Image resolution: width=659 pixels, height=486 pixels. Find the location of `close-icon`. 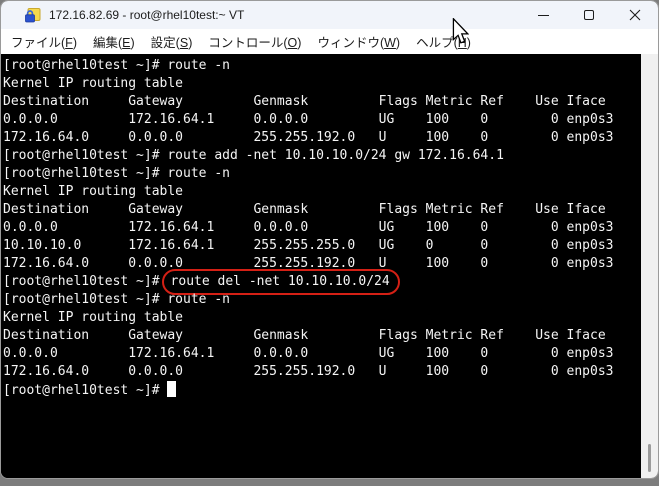

close-icon is located at coordinates (635, 15).